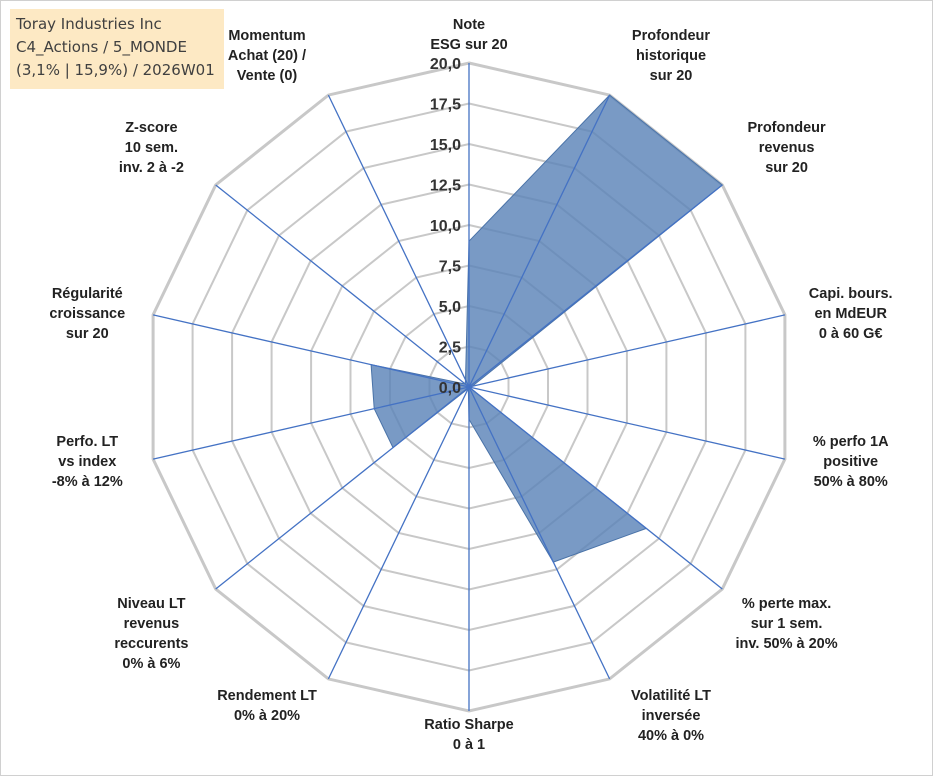 The image size is (933, 777). I want to click on category-label-line: historique, so click(671, 56).